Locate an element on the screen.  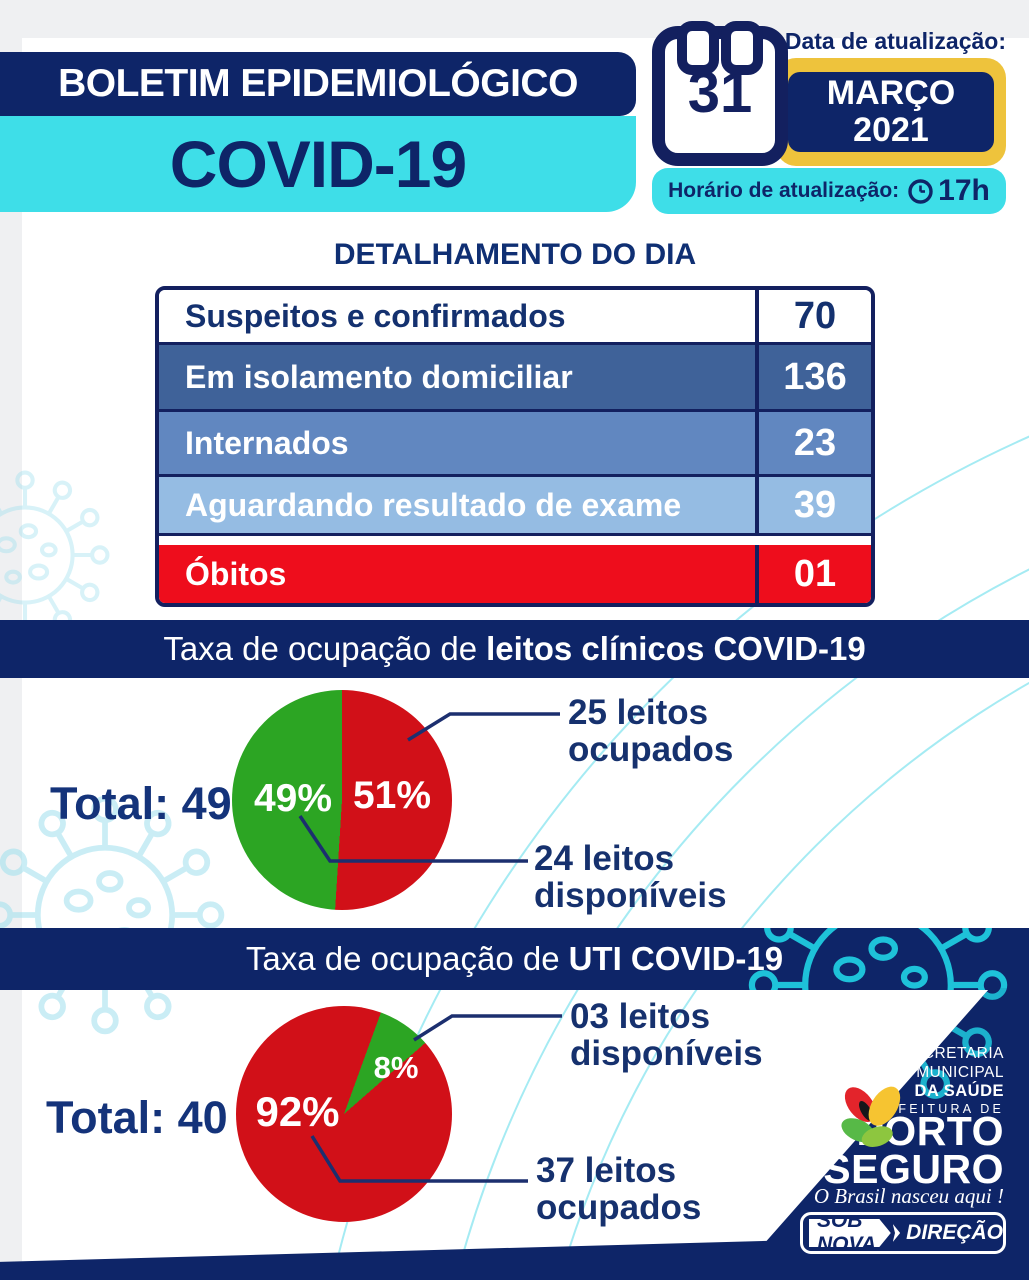
bulletin-title: BOLETIM EPIDEMIOLÓGICO is located at coordinates (318, 83).